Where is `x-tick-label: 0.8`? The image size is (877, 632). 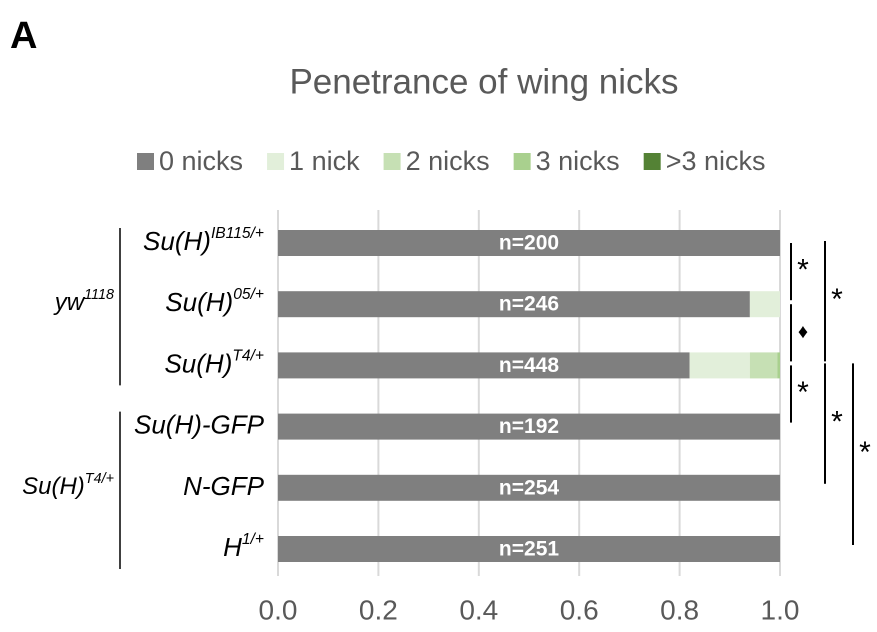 x-tick-label: 0.8 is located at coordinates (679, 609).